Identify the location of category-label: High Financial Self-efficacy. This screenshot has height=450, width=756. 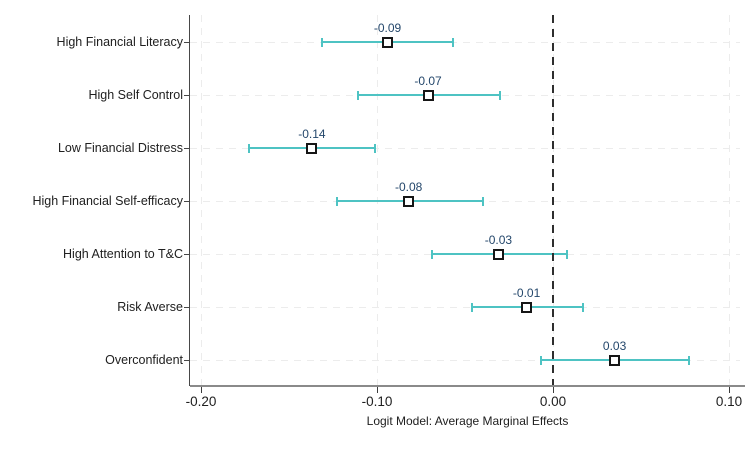
(107, 201).